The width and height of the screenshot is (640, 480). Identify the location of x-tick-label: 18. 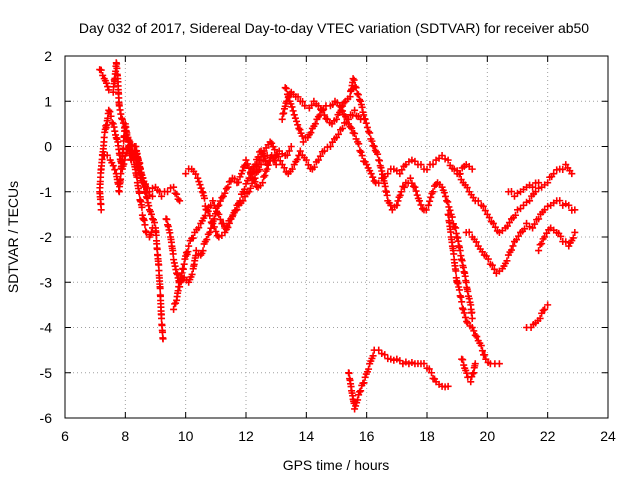
(427, 436).